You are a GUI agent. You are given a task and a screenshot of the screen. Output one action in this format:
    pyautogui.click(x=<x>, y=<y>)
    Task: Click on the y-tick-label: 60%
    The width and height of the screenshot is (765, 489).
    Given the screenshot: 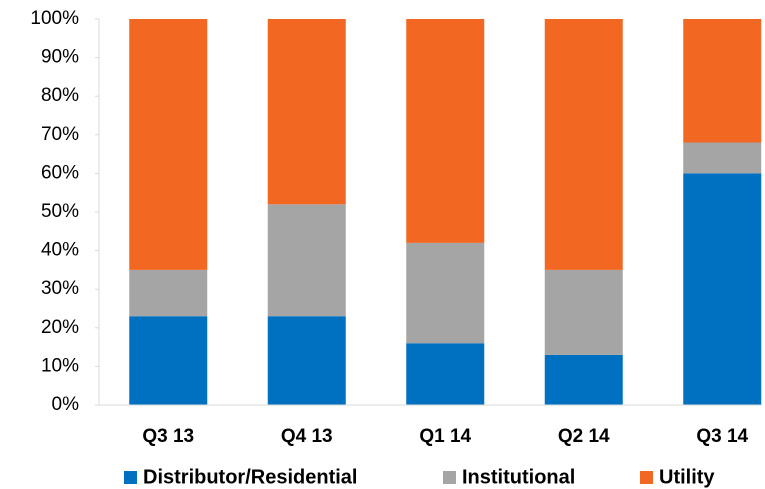 What is the action you would take?
    pyautogui.click(x=60, y=172)
    